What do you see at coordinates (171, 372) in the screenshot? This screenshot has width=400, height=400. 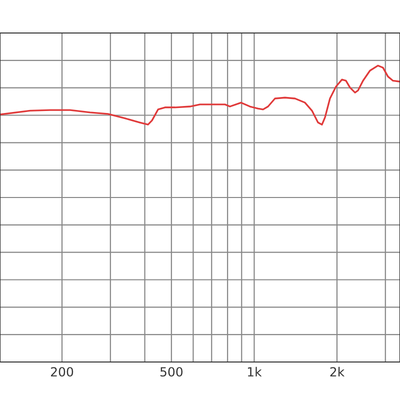 I see `x-tick-label: 500` at bounding box center [171, 372].